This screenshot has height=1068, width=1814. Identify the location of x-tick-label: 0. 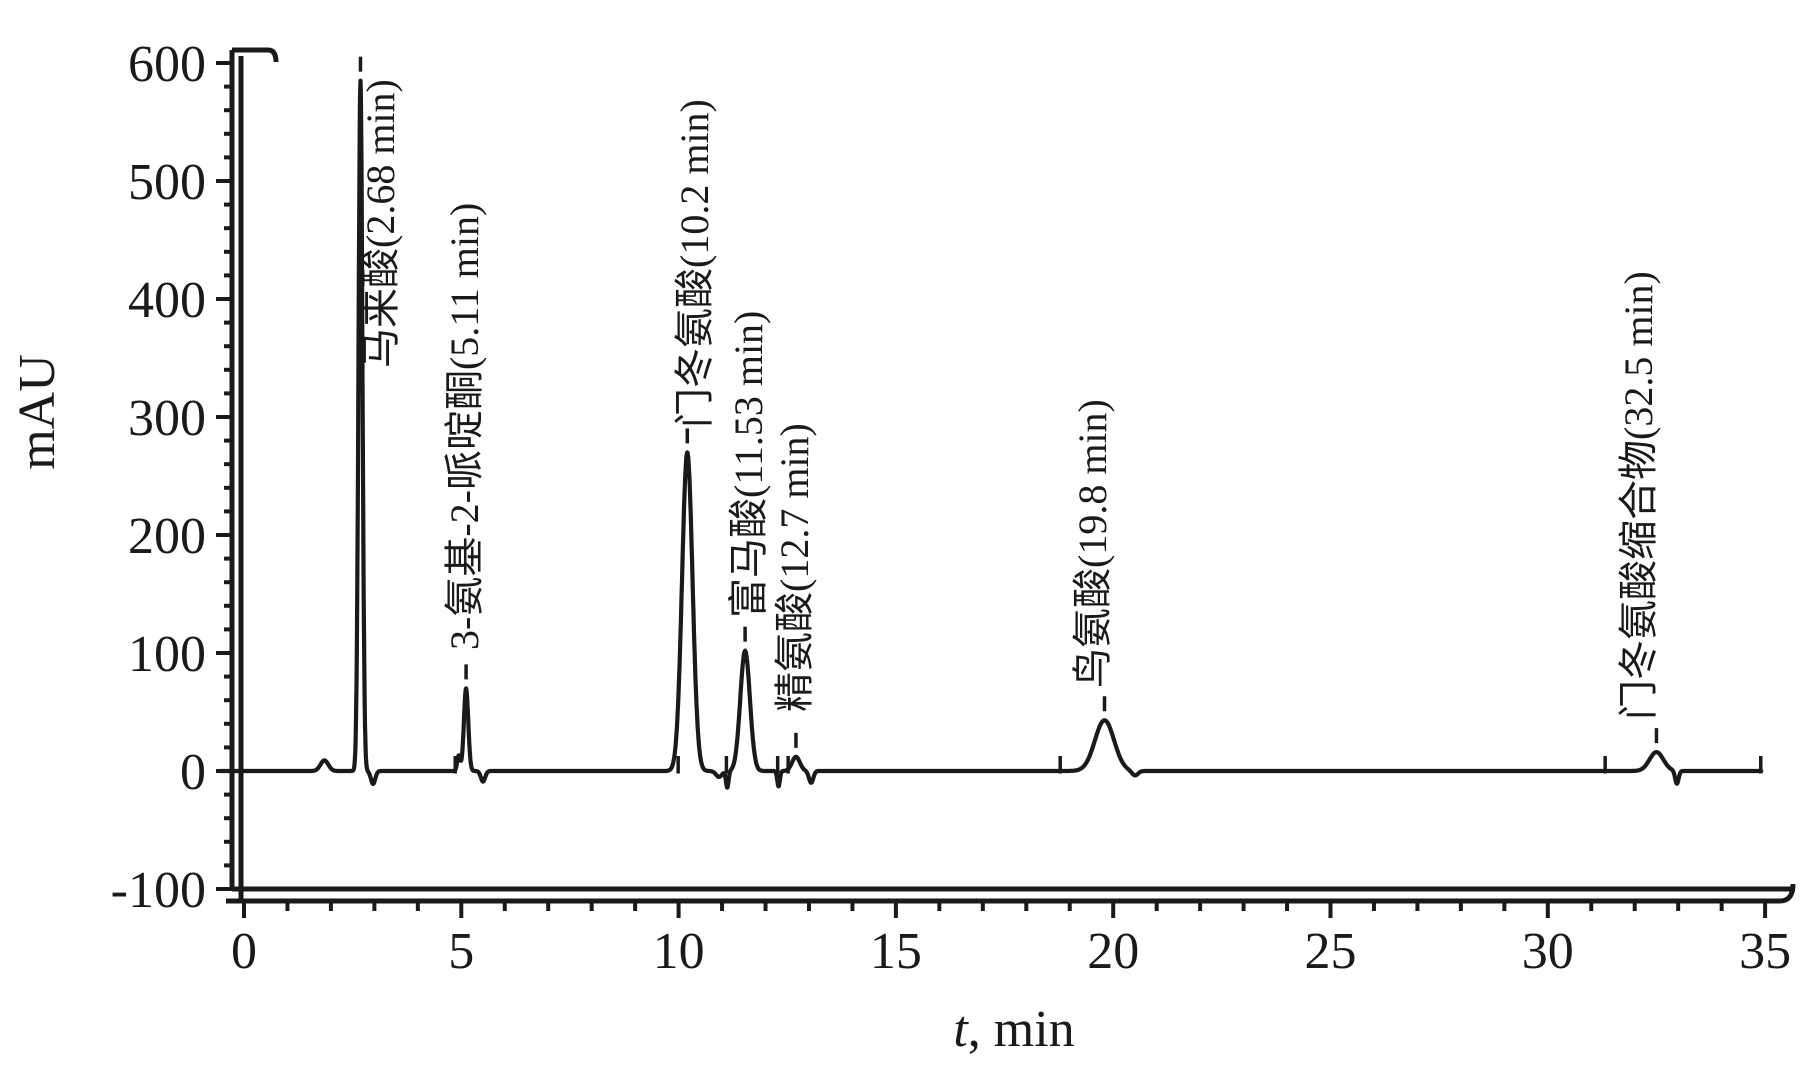
(244, 951).